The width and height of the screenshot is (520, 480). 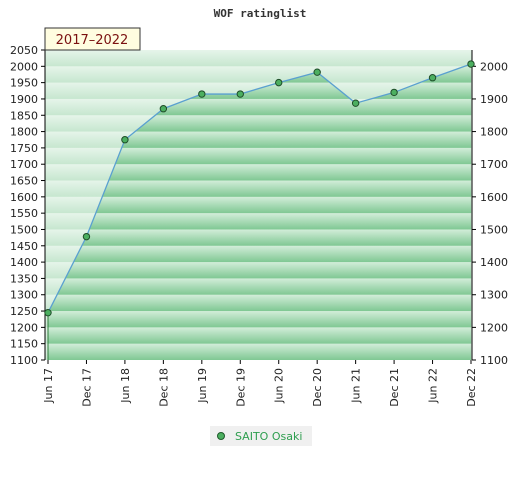 I want to click on legend: SAITO Osaki, so click(x=261, y=436).